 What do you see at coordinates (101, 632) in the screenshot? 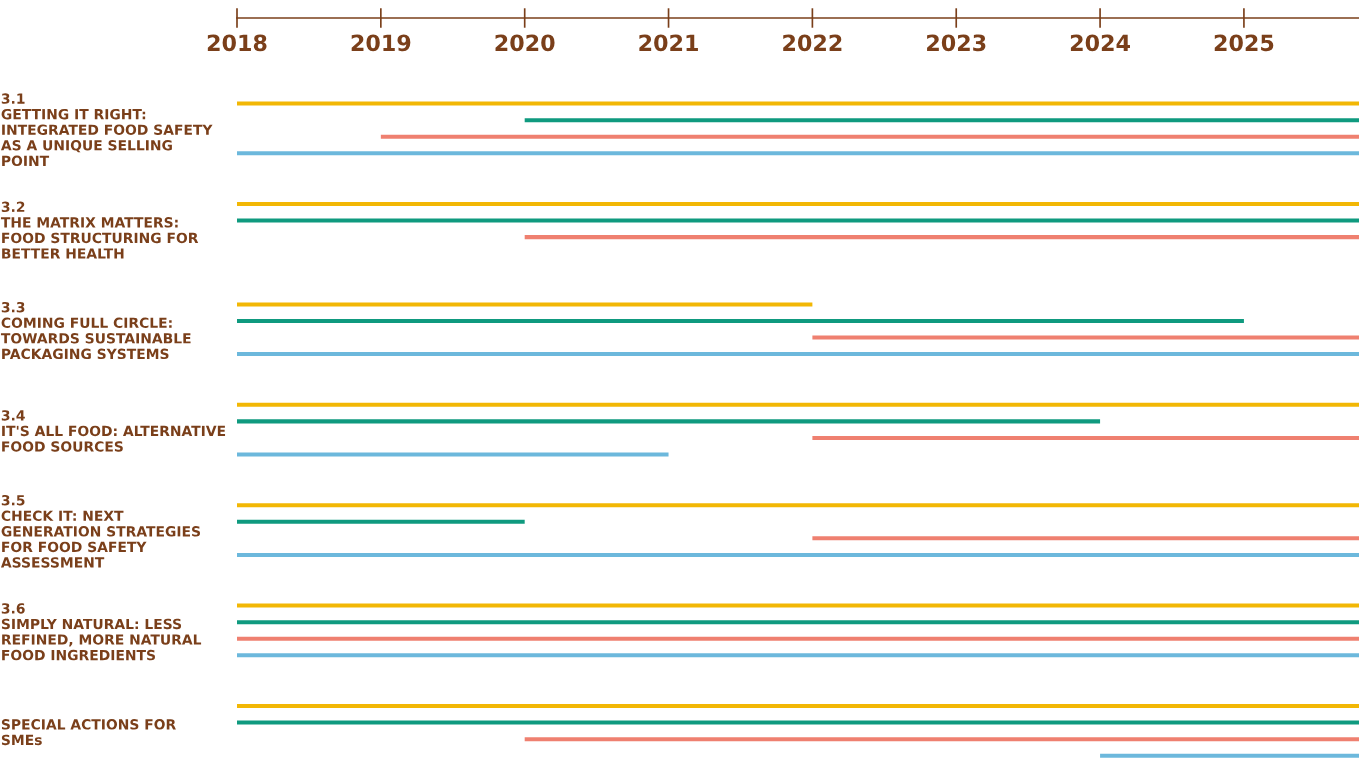
I see `y-tick-label: 3.6 SIMPLY NATURAL: LESS REFINED, MORE NATURAL FOOD INGREDIENTS` at bounding box center [101, 632].